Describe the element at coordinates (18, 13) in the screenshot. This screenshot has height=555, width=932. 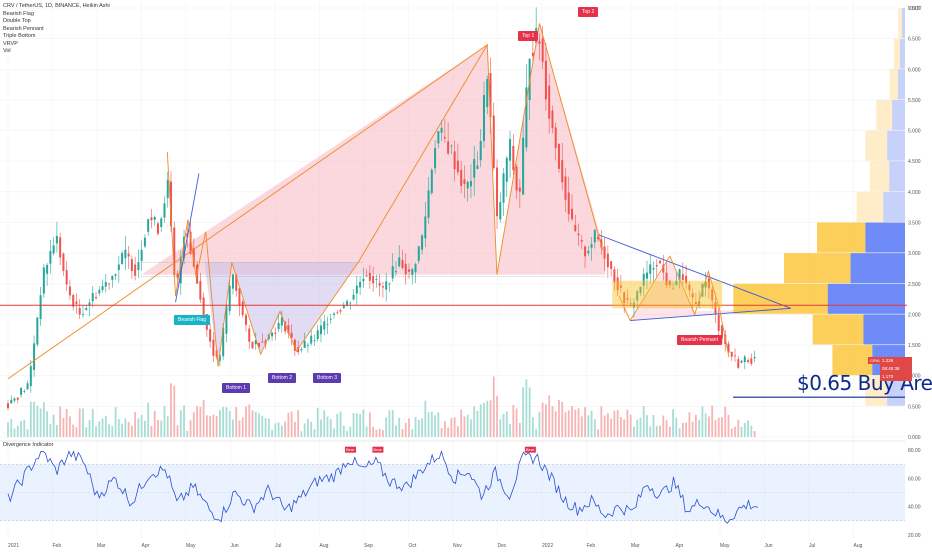
I see `legend-bearish-flag: Bearish Flag` at that location.